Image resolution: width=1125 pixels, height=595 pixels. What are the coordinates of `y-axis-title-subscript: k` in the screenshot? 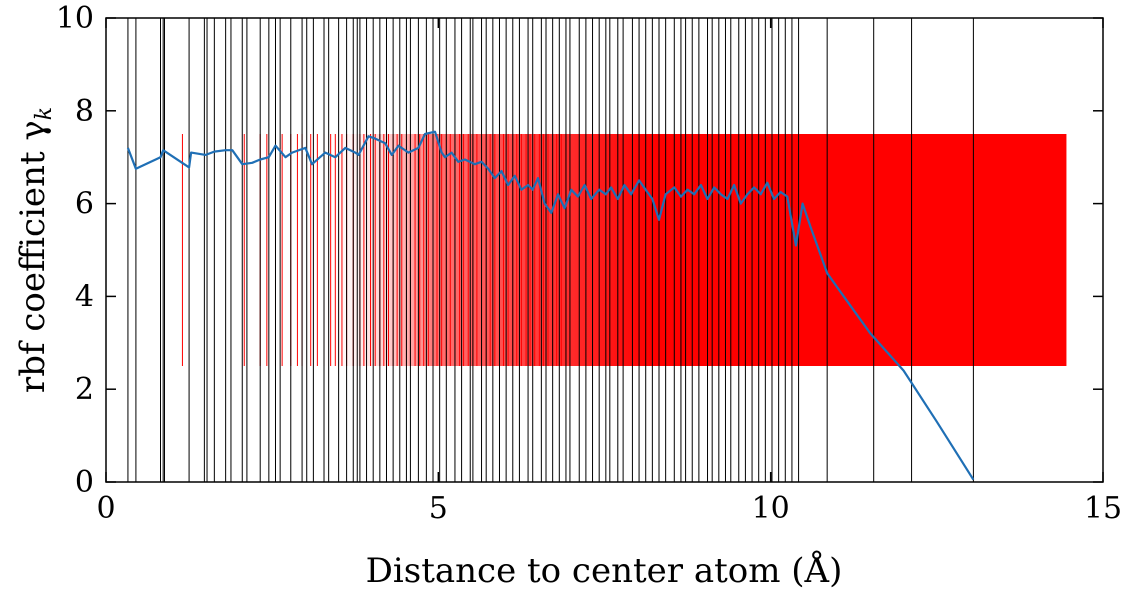 It's located at (44, 113).